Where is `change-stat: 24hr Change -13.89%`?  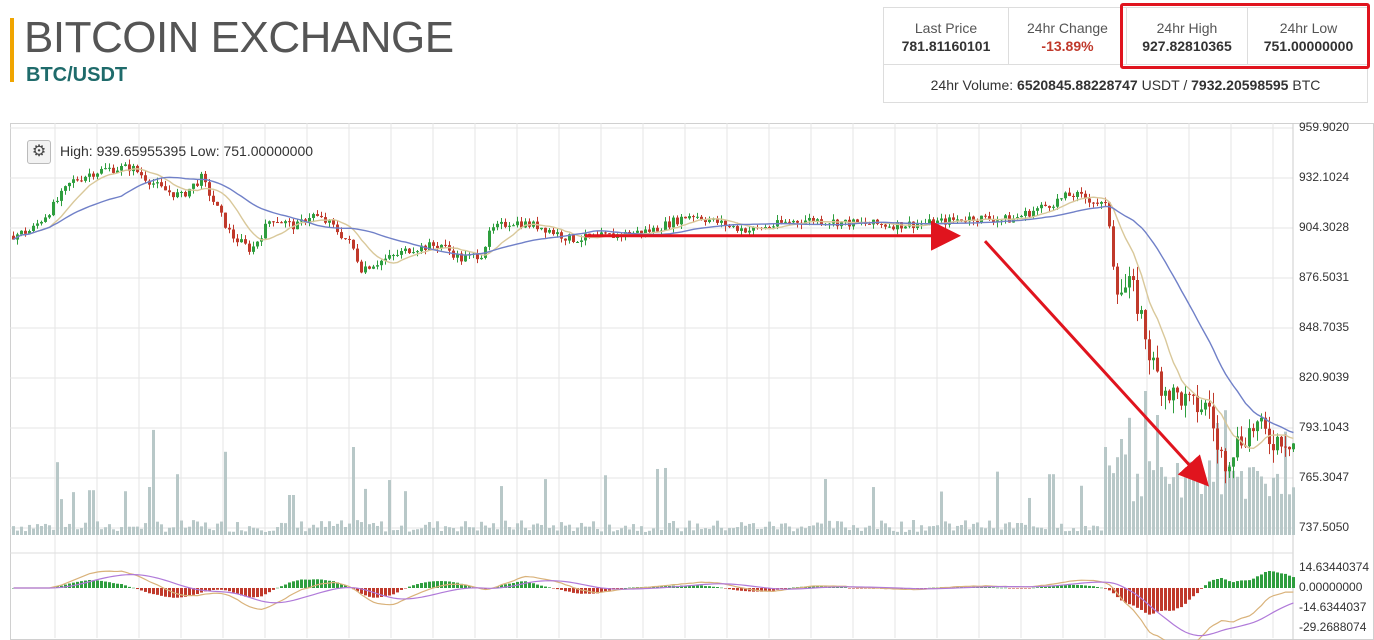 change-stat: 24hr Change -13.89% is located at coordinates (1068, 36).